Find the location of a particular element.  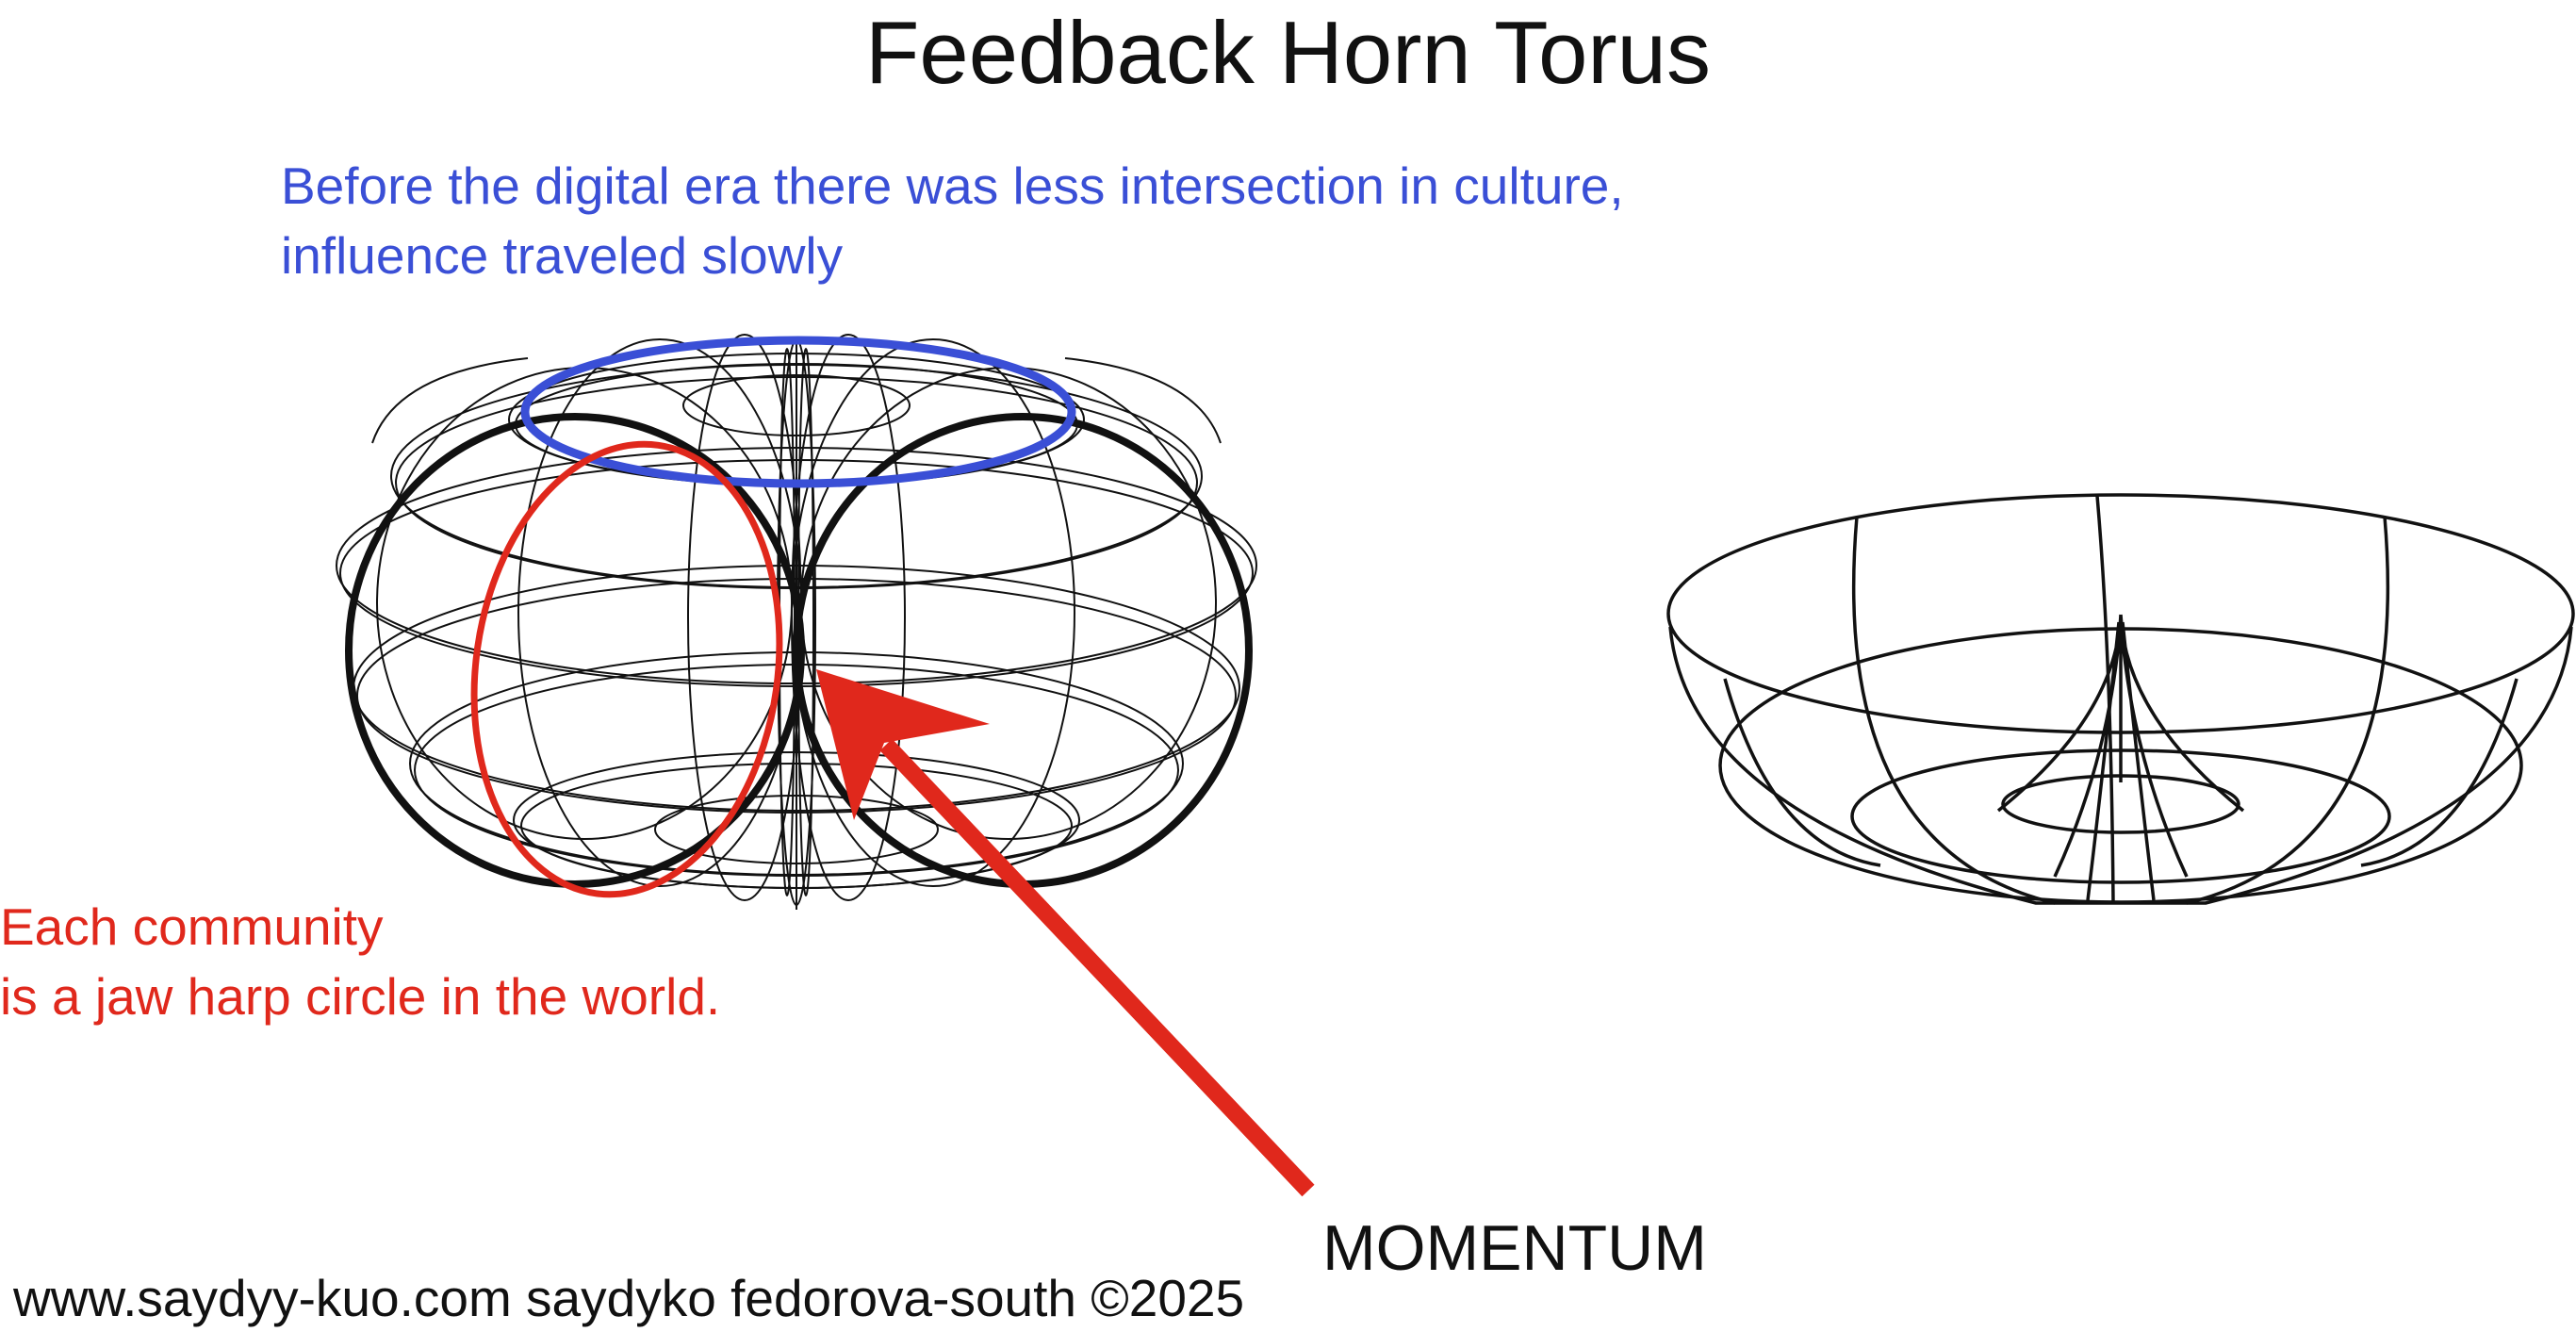

momentum-label: MOMENTUM is located at coordinates (1514, 1248).